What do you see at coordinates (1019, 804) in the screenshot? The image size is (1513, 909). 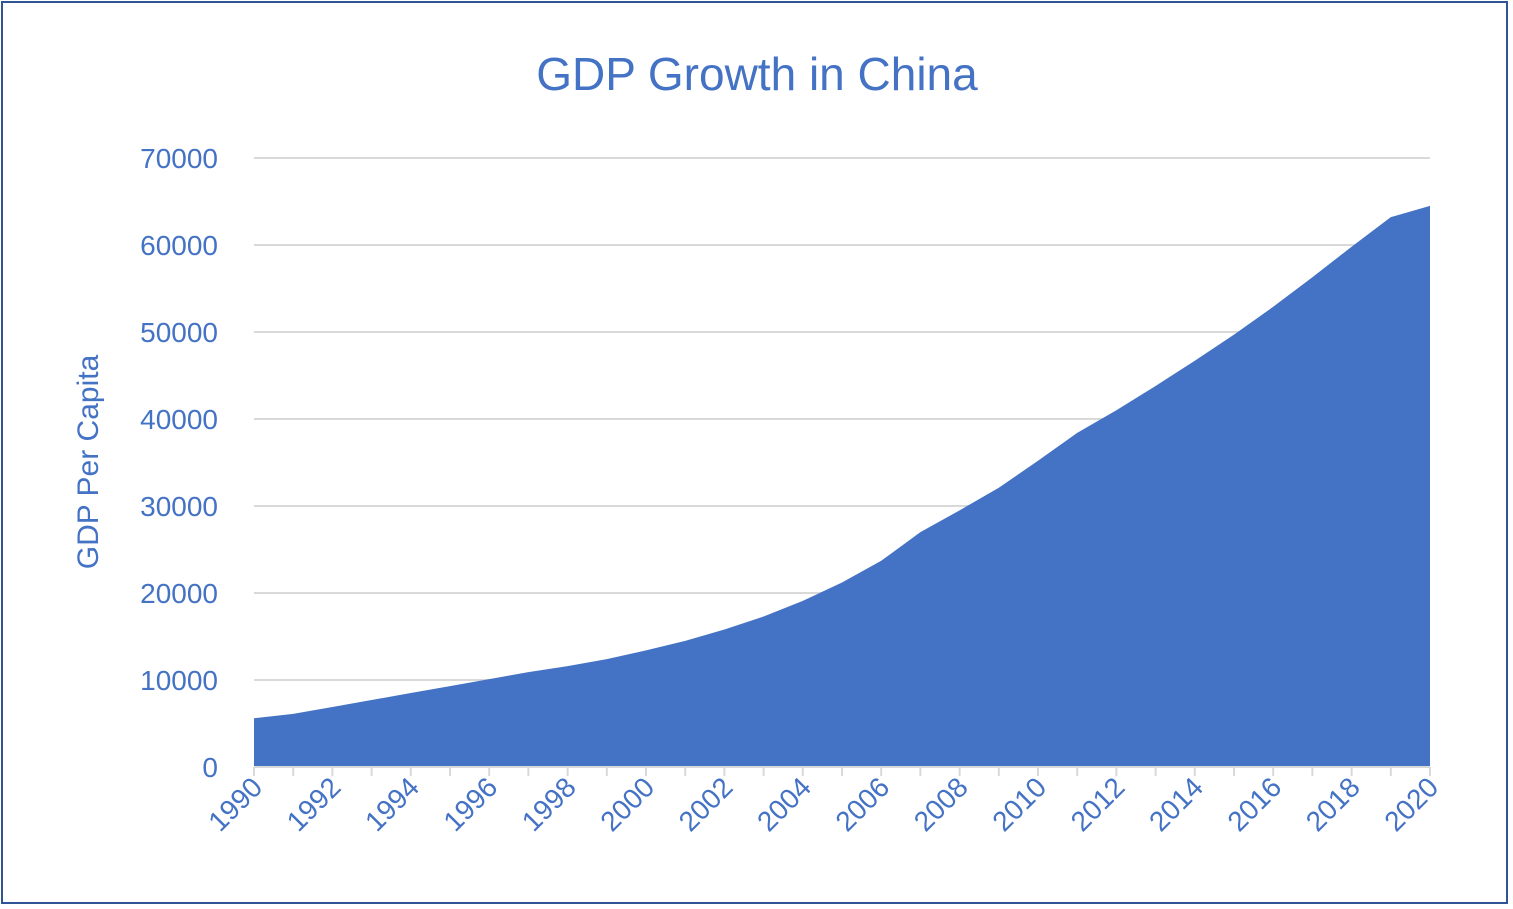 I see `x-tick-label: 2010` at bounding box center [1019, 804].